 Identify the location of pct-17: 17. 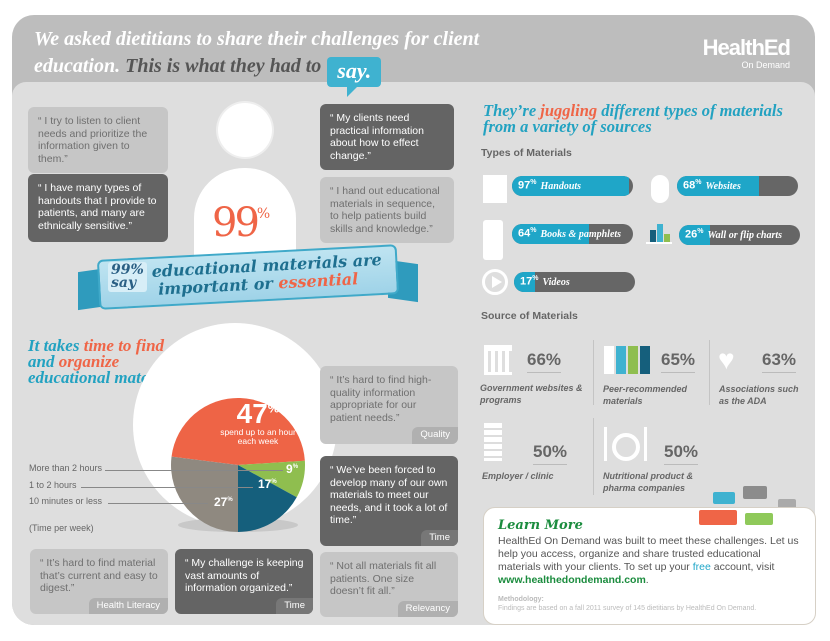
(265, 484).